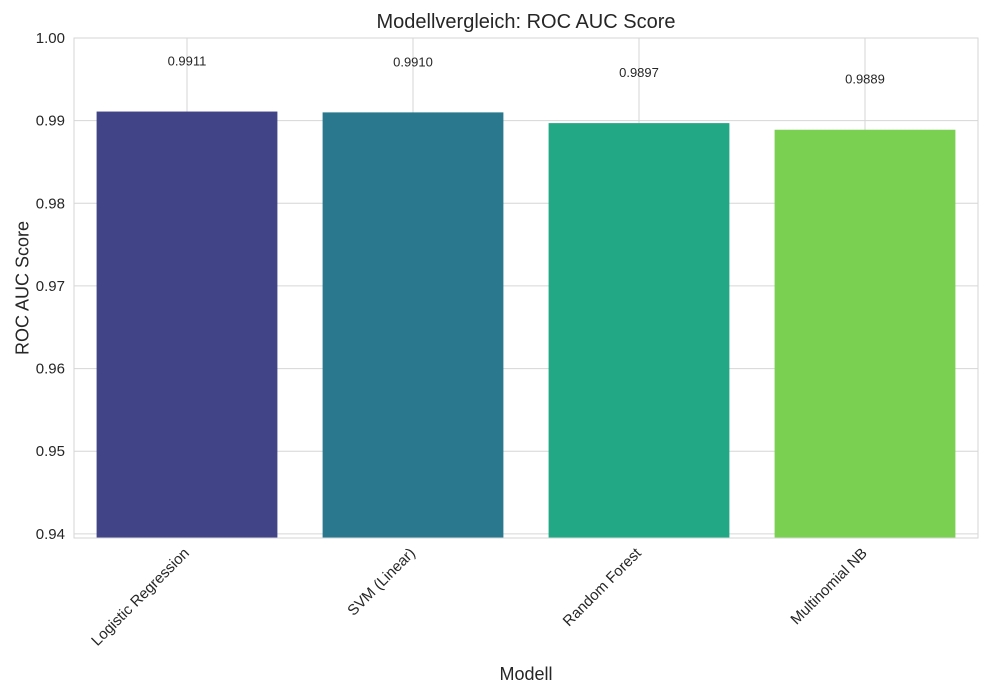 This screenshot has height=693, width=989. What do you see at coordinates (828, 586) in the screenshot?
I see `x-tick-label: Multinomial NB` at bounding box center [828, 586].